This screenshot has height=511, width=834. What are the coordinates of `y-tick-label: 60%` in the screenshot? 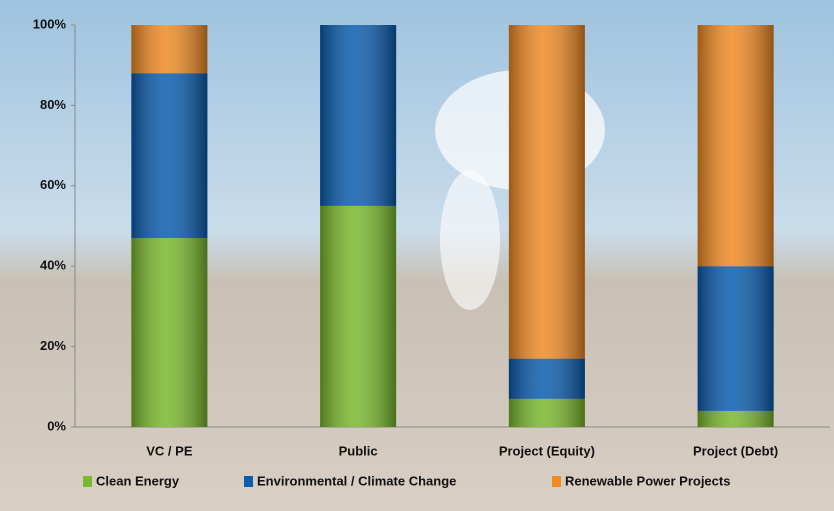 It's located at (53, 184).